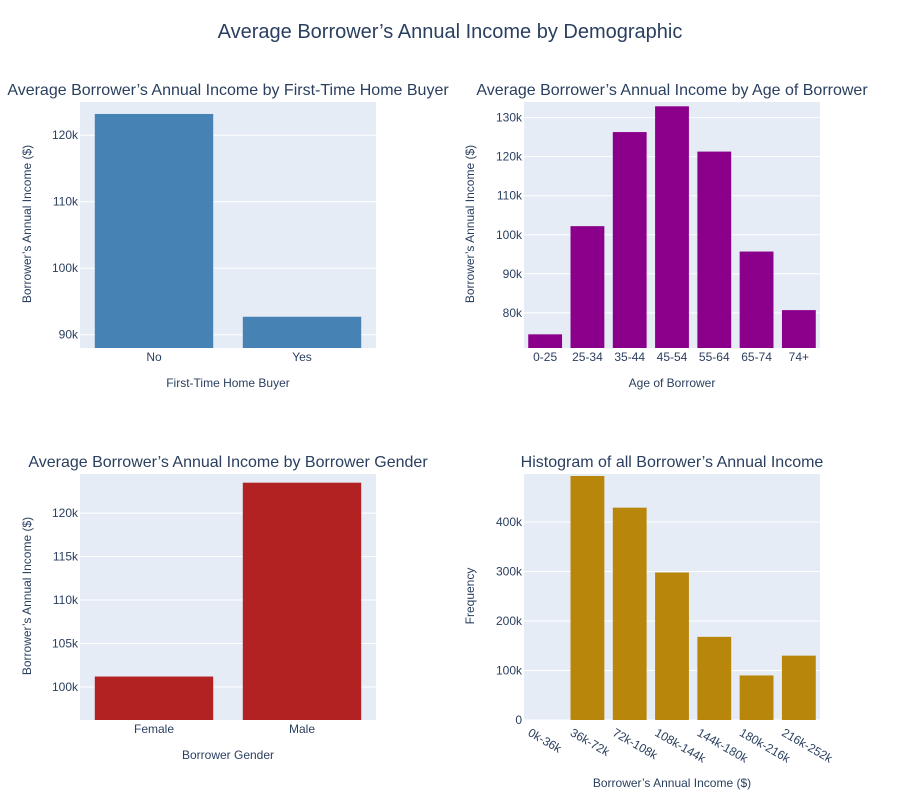 The image size is (900, 800). I want to click on x-tick-label-first-time-buyer: No, so click(154, 357).